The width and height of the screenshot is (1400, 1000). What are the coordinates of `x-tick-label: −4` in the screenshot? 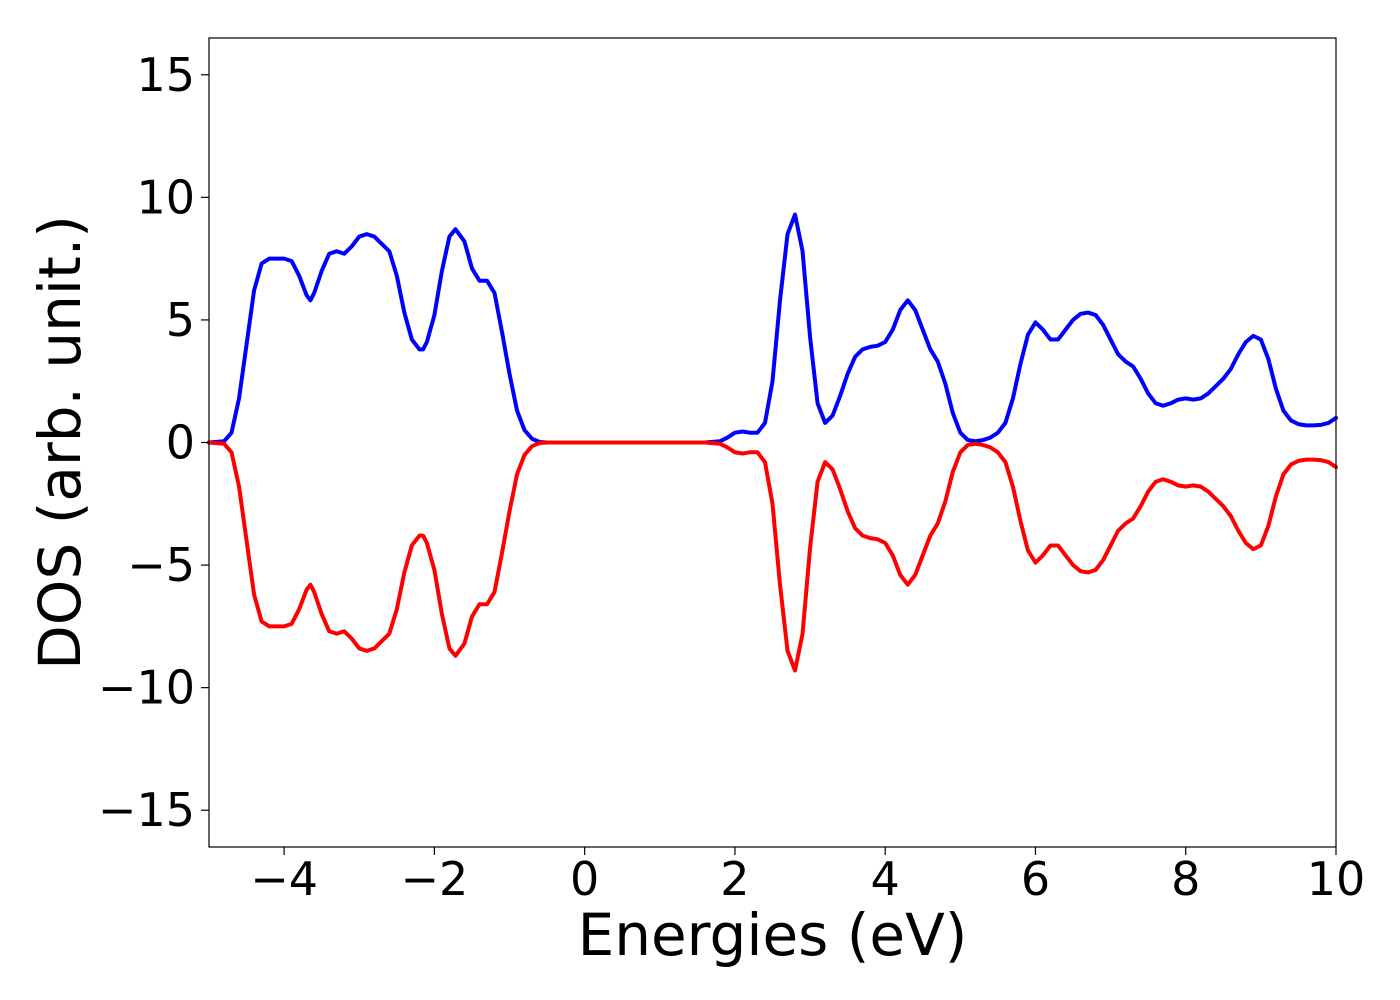 It's located at (284, 879).